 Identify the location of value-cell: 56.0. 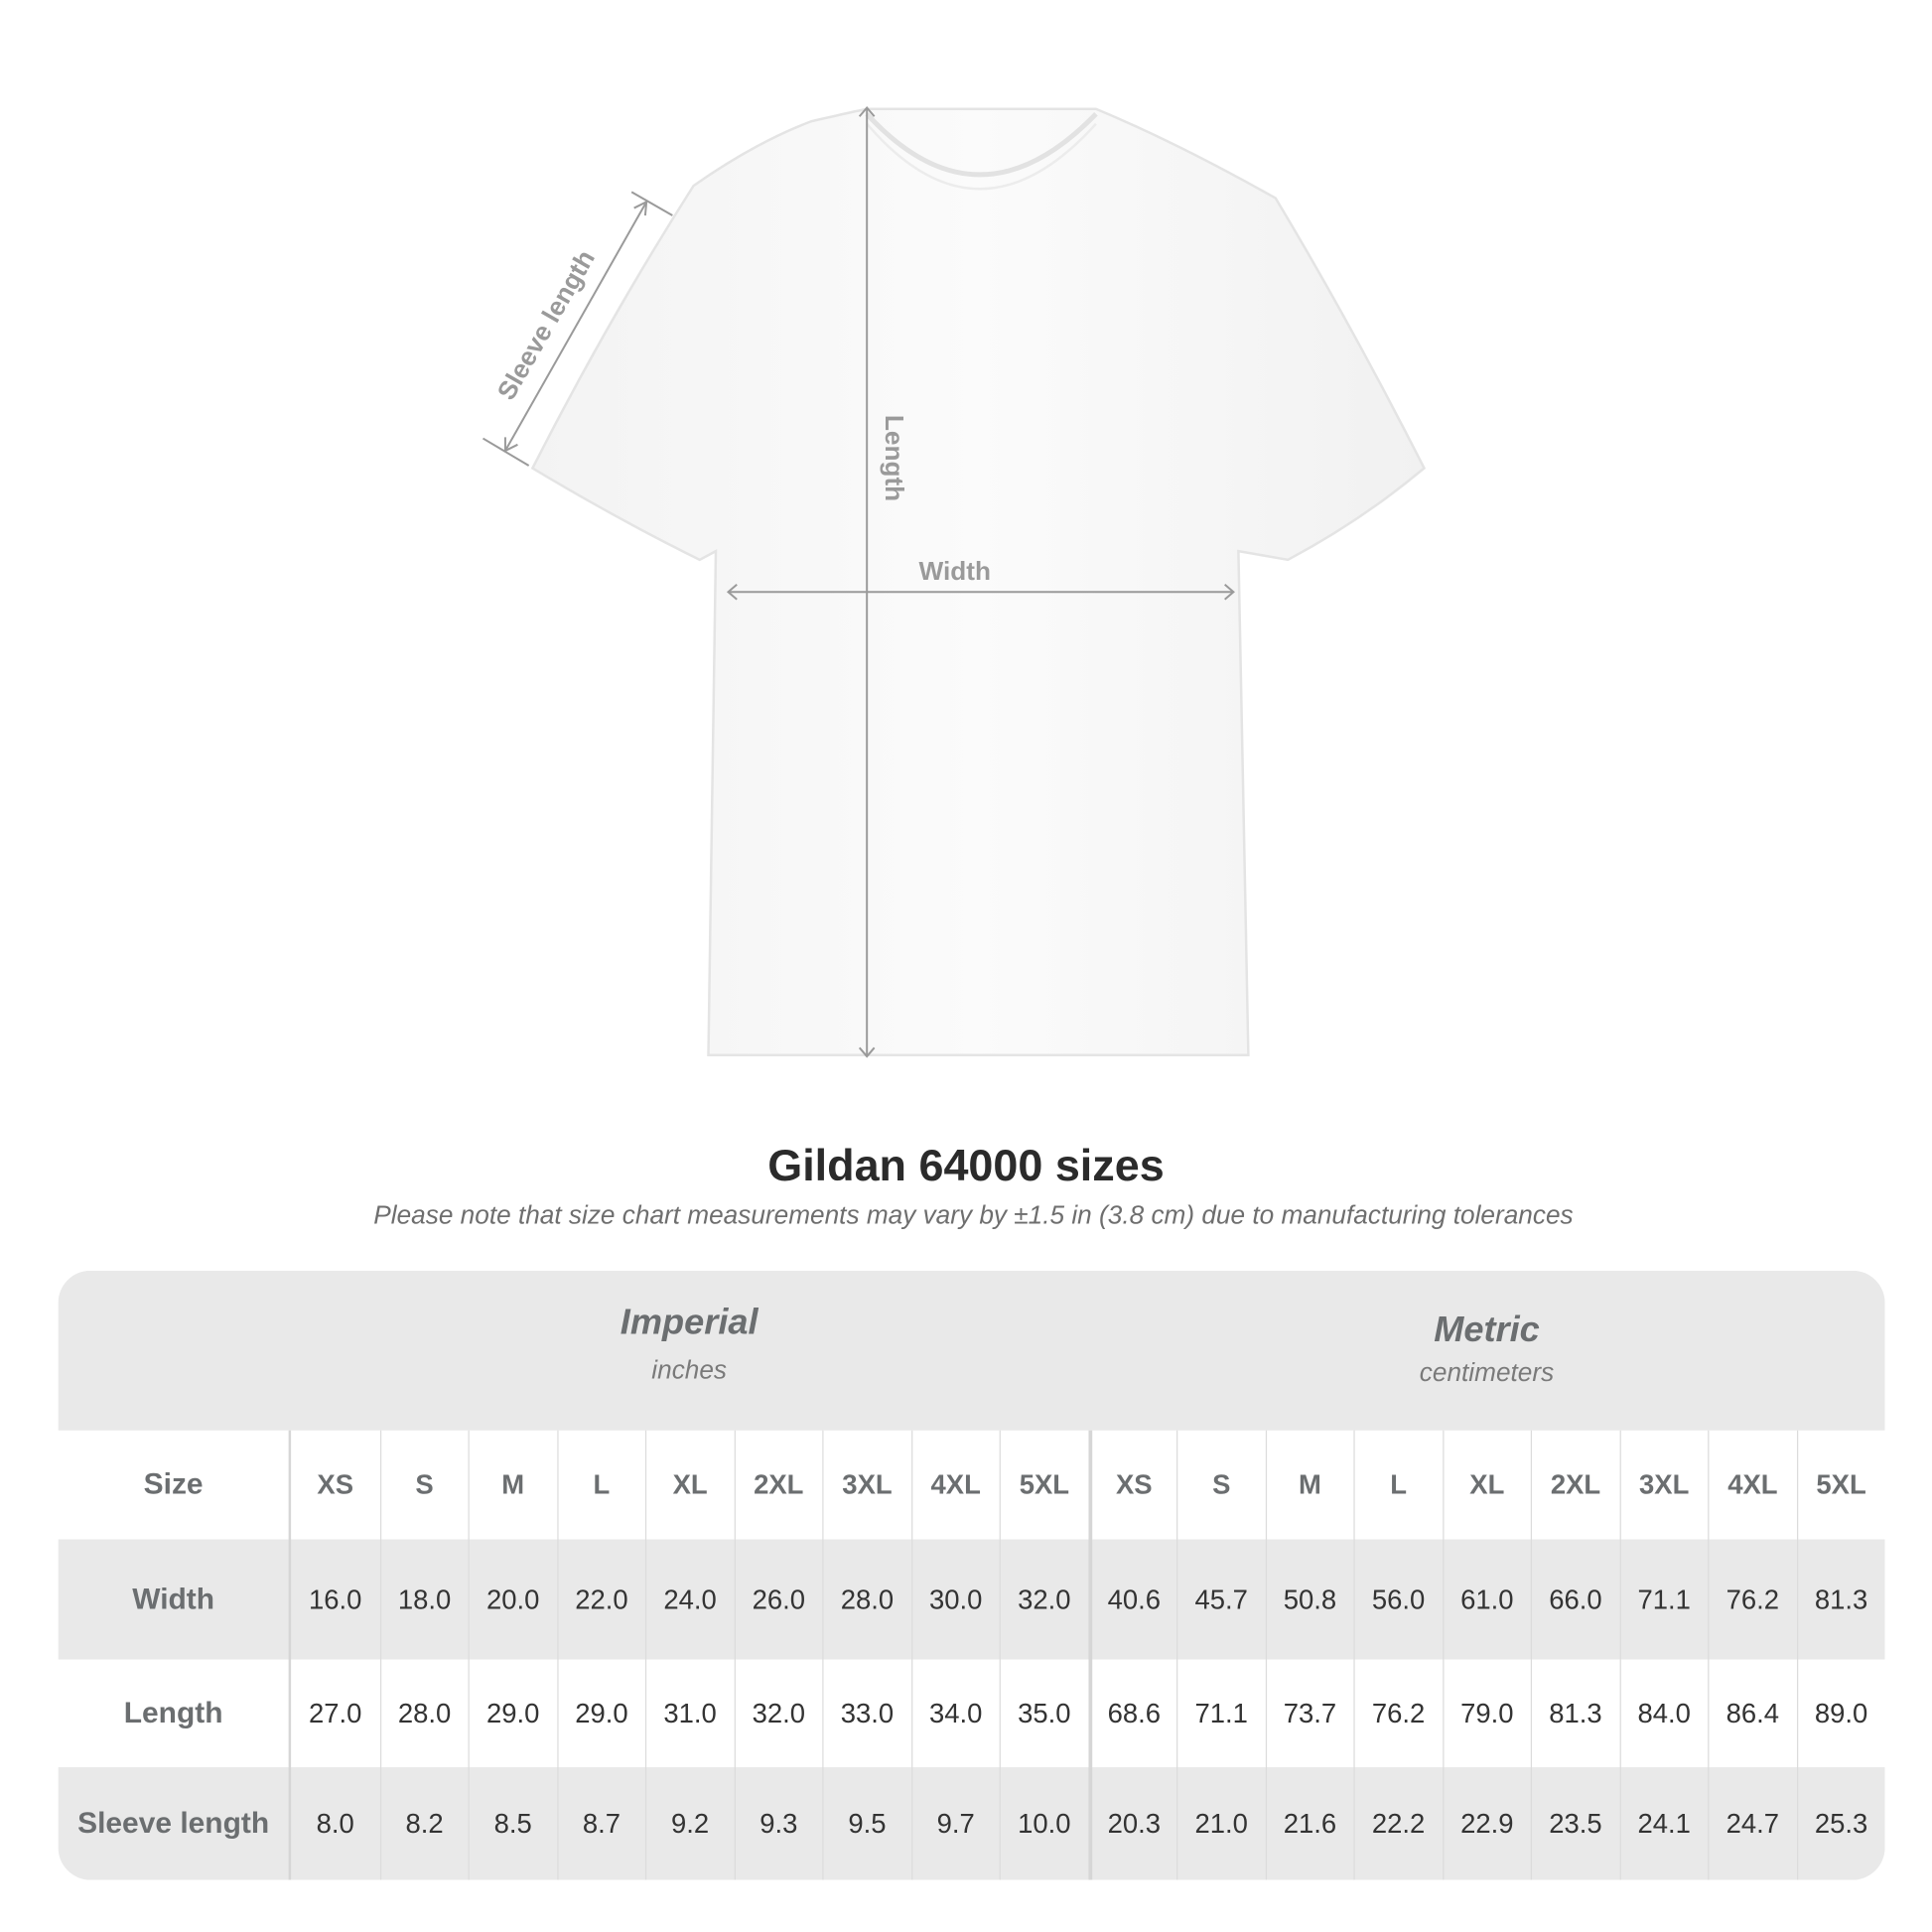
(1398, 1600).